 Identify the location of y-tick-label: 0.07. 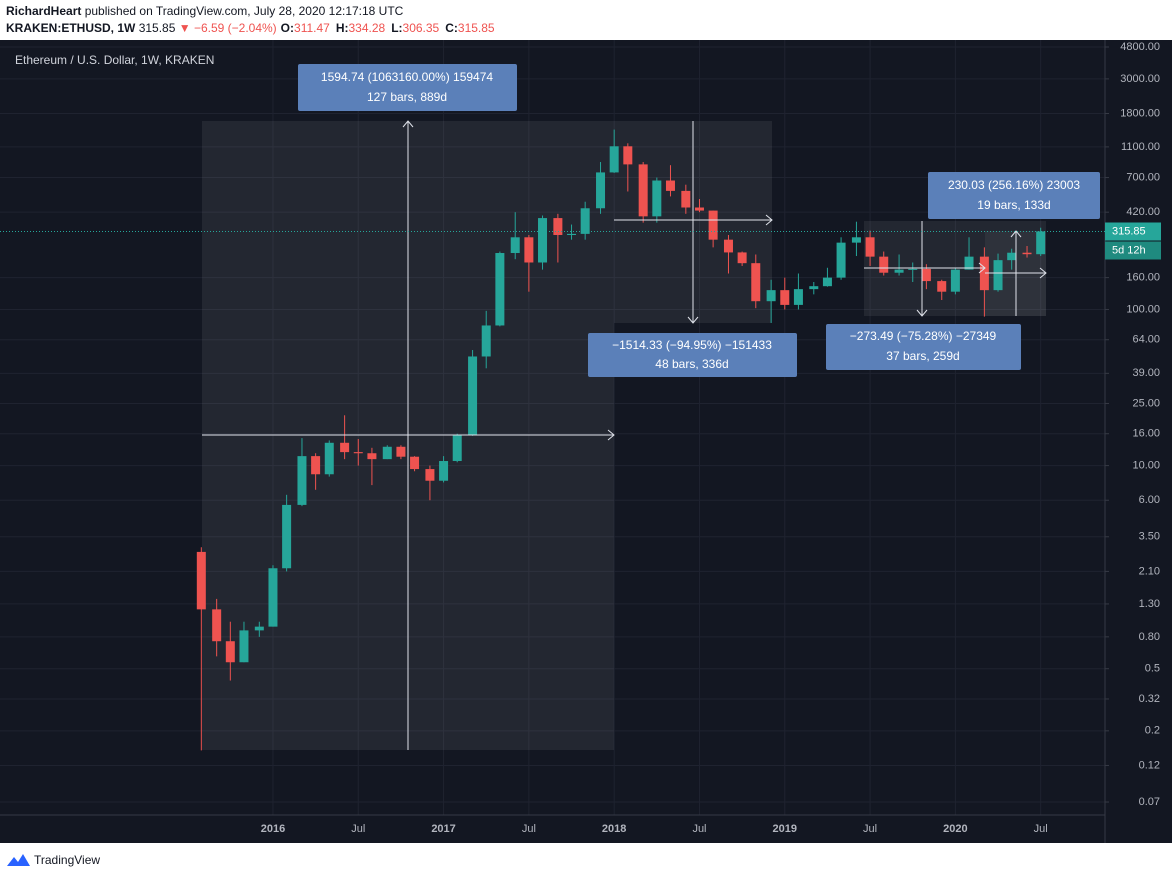
(1149, 802).